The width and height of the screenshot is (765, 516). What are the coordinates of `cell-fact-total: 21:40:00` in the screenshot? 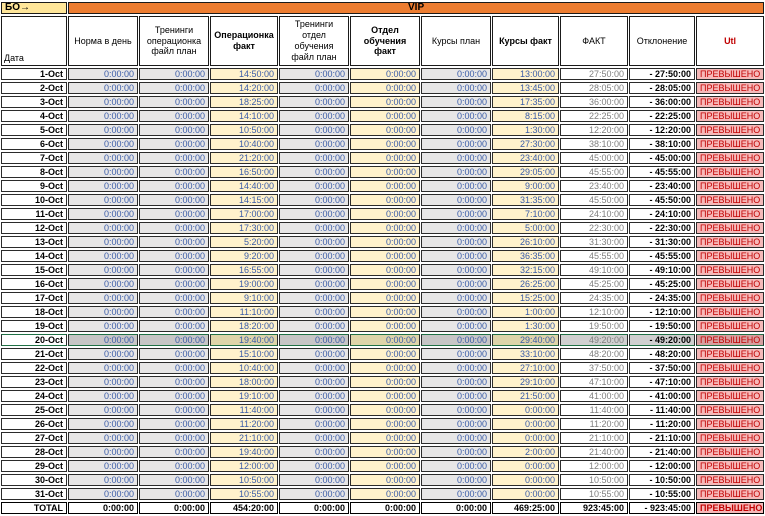 It's located at (594, 452).